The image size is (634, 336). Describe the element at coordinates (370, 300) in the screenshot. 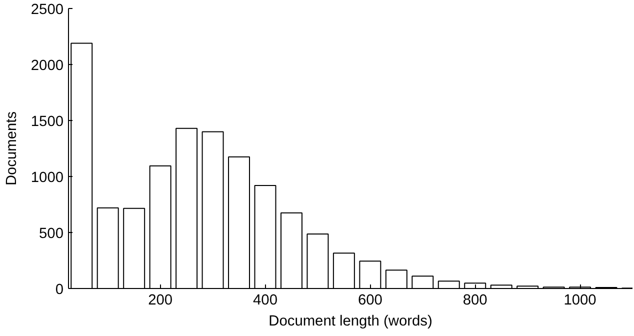

I see `x-tick-label: 600` at that location.